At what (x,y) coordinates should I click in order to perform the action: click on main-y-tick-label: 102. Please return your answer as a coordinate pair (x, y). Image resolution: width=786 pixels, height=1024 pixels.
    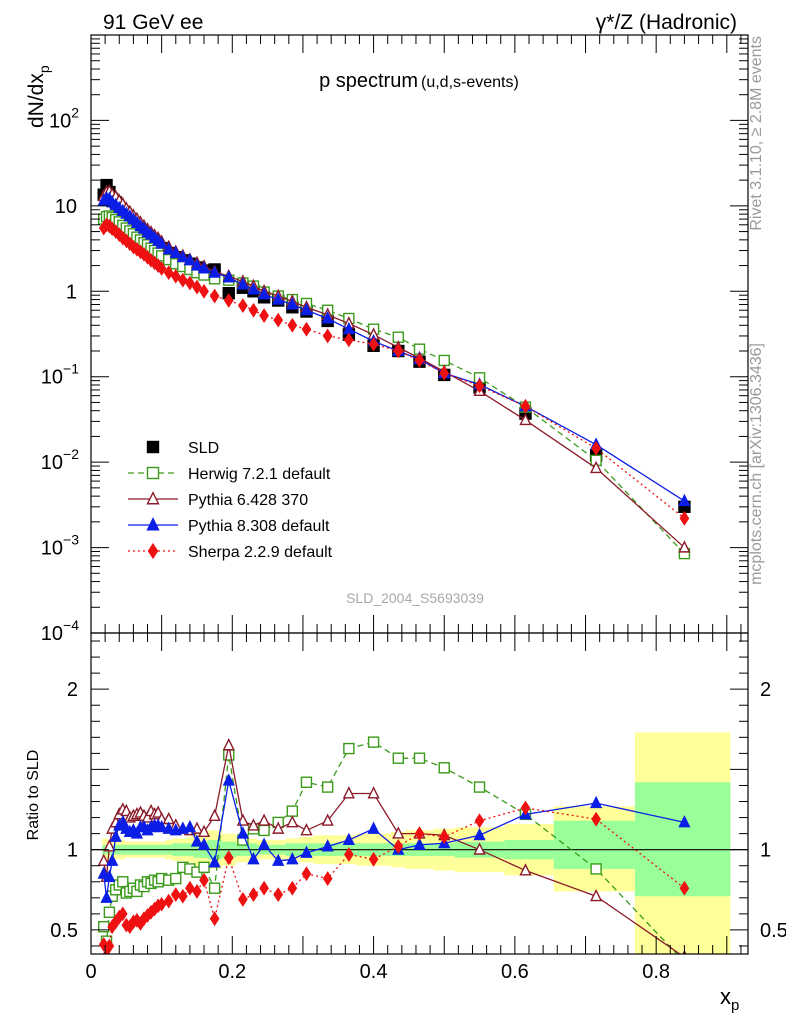
    Looking at the image, I should click on (64, 118).